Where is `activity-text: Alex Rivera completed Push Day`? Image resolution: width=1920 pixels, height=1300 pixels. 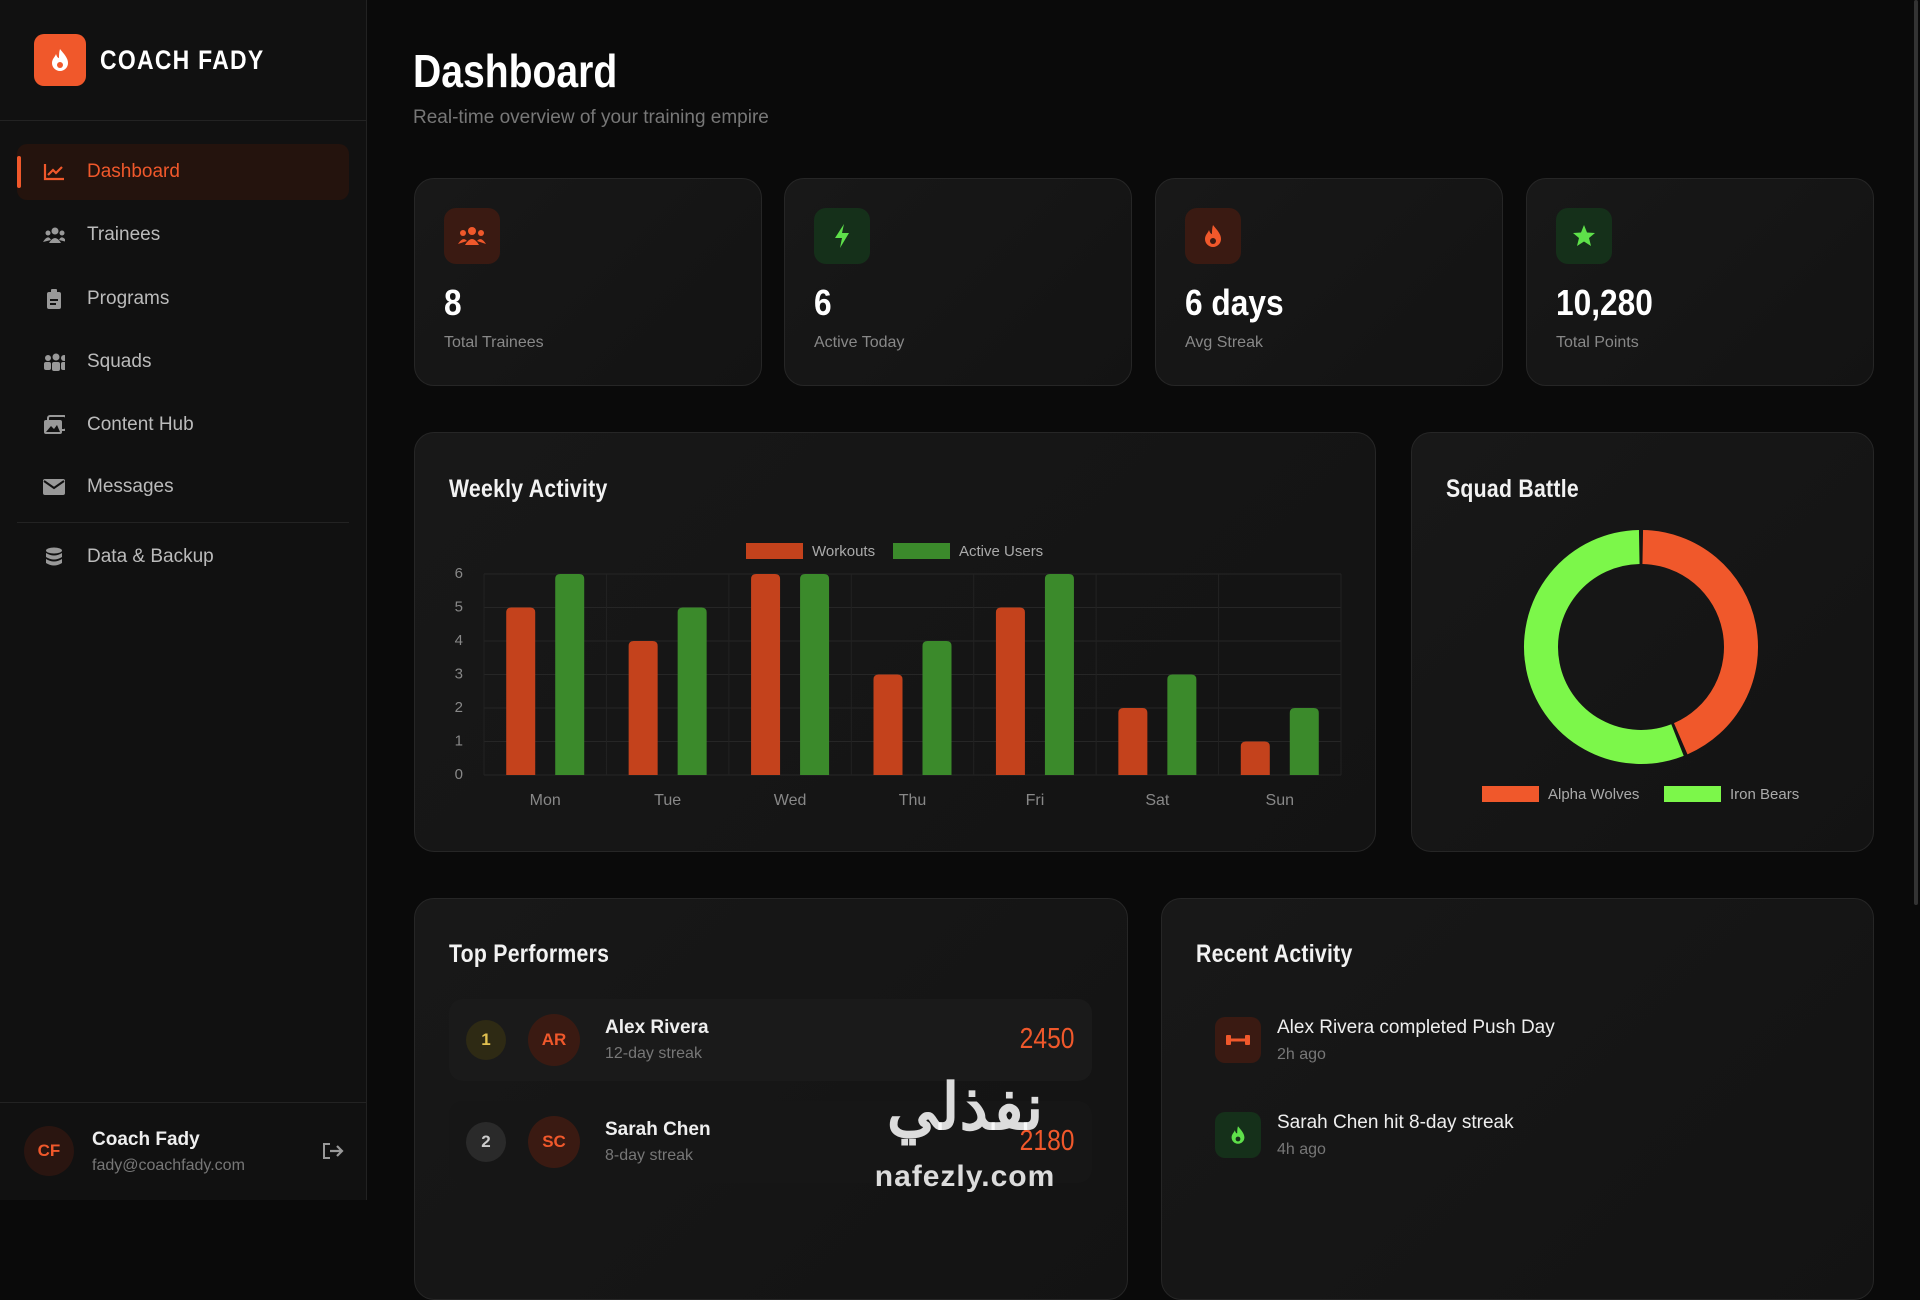
activity-text: Alex Rivera completed Push Day is located at coordinates (1416, 1027).